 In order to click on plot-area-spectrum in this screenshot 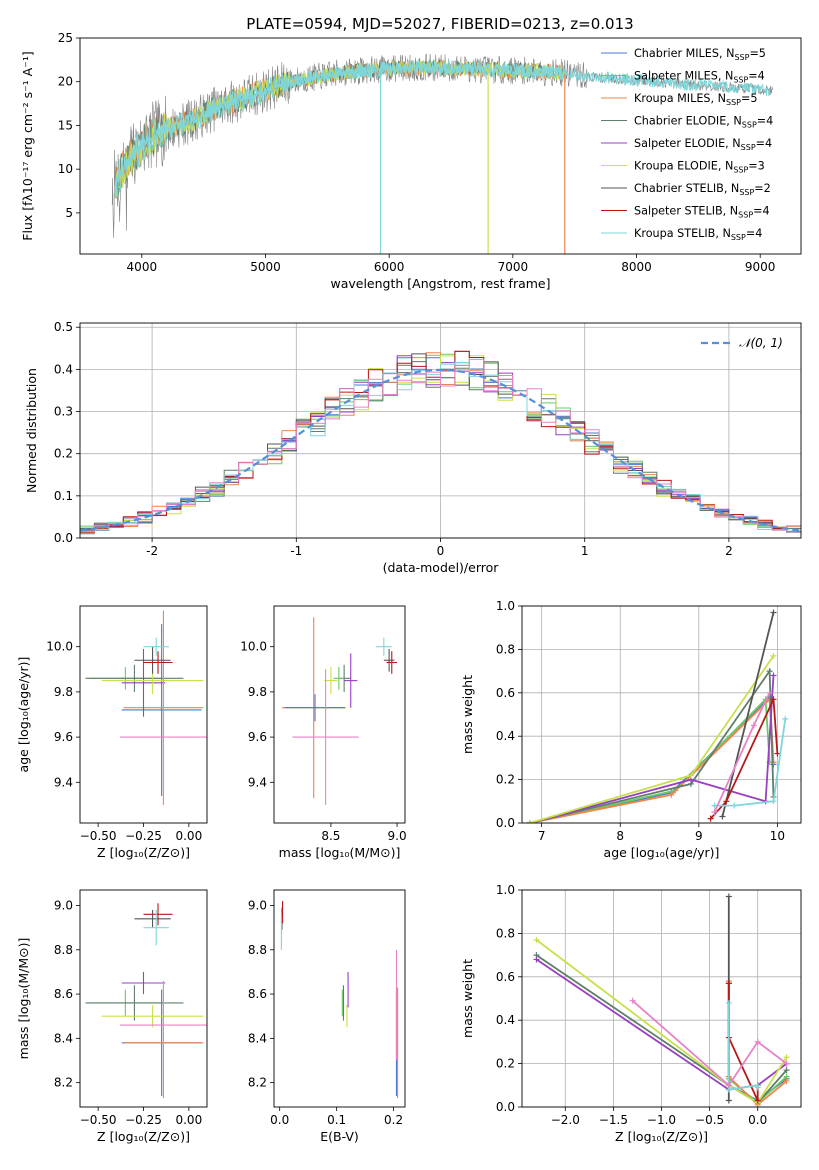, I will do `click(442, 153)`.